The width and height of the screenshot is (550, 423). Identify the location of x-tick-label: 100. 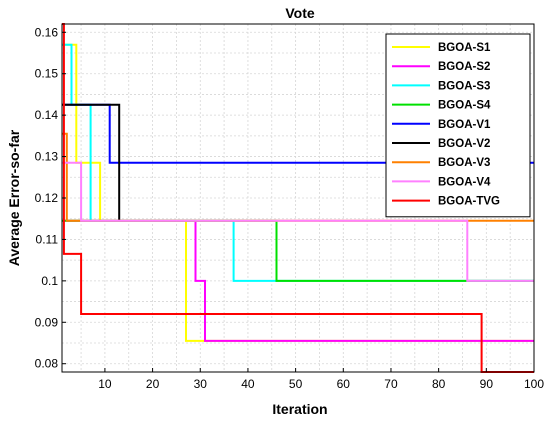
(534, 384).